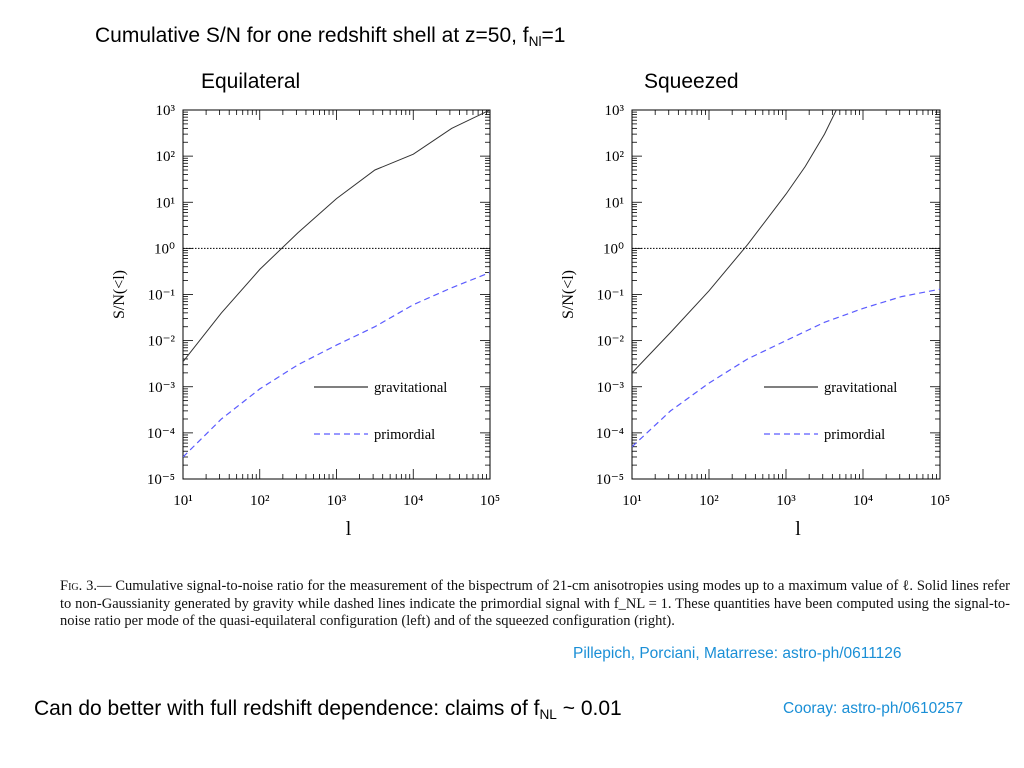 Image resolution: width=1024 pixels, height=768 pixels. I want to click on y-tick-label-equilateral-6: 10¹, so click(166, 203).